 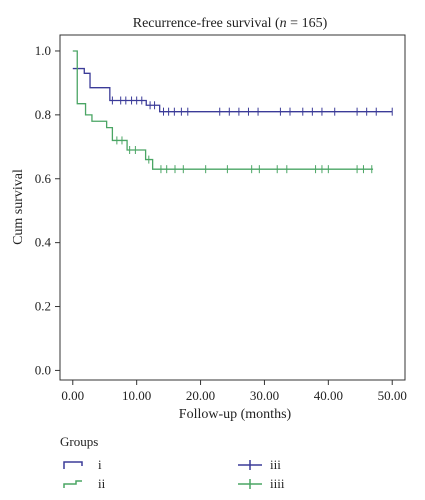 What do you see at coordinates (73, 465) in the screenshot?
I see `legend-step-icon-i` at bounding box center [73, 465].